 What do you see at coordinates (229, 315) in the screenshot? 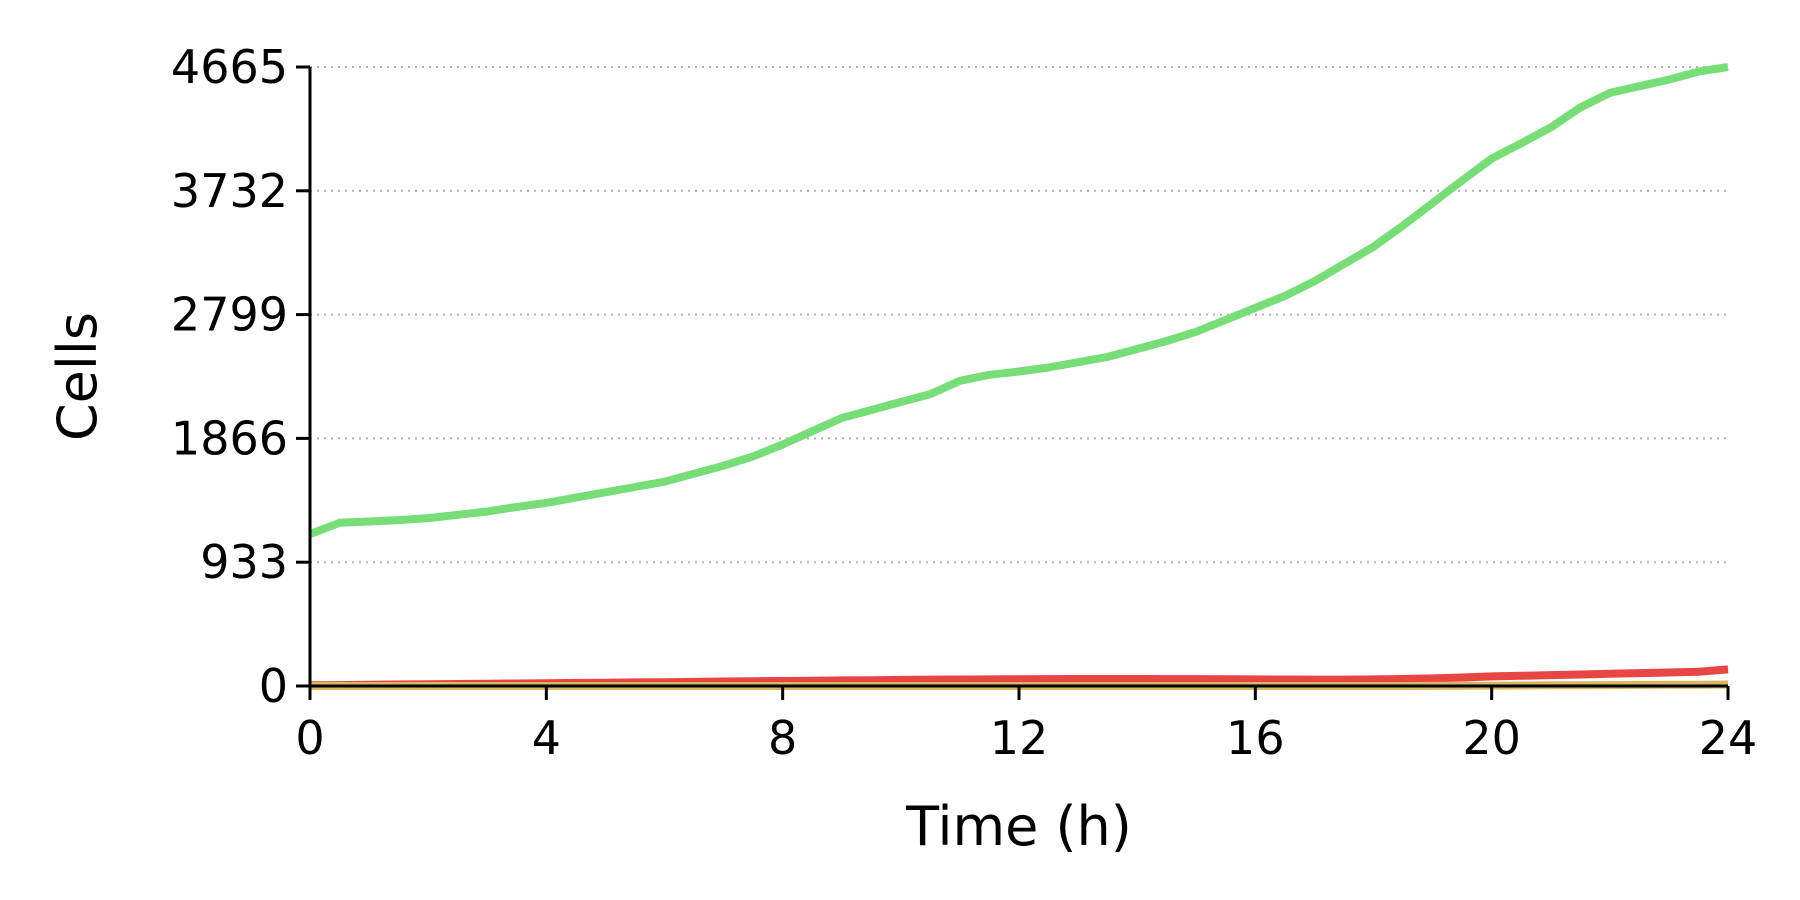
I see `y-tick-label: 2799` at bounding box center [229, 315].